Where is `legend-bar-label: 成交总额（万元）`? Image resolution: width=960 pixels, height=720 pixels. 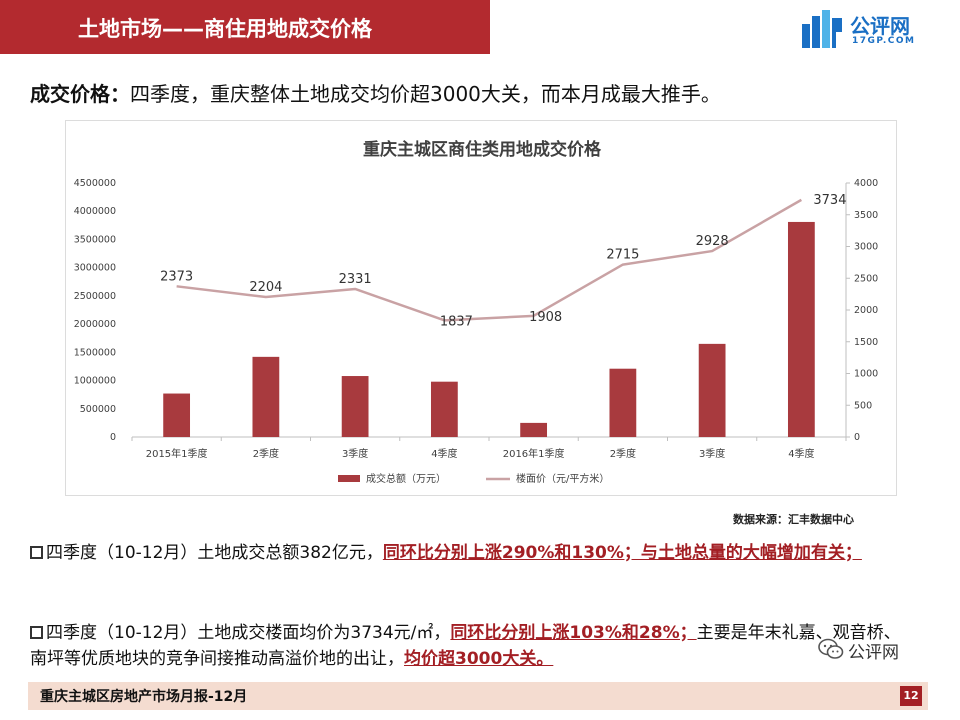
legend-bar-label: 成交总额（万元） is located at coordinates (406, 478).